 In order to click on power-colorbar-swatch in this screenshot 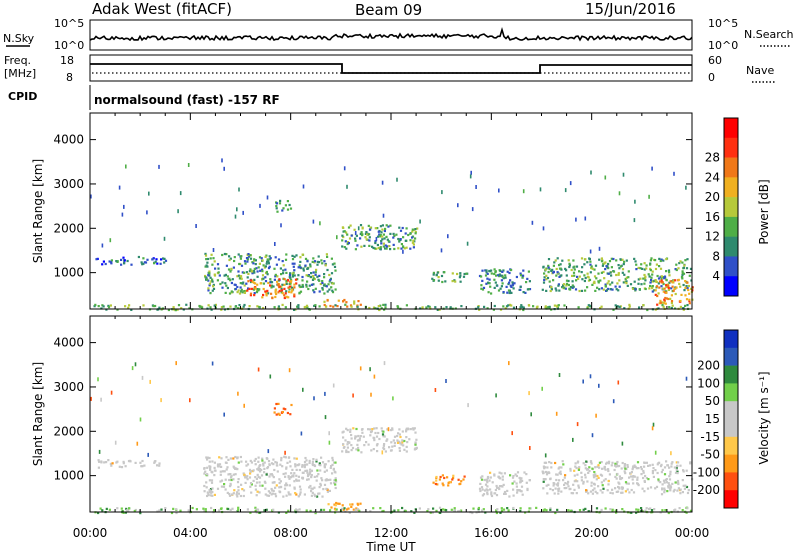, I will do `click(731, 187)`.